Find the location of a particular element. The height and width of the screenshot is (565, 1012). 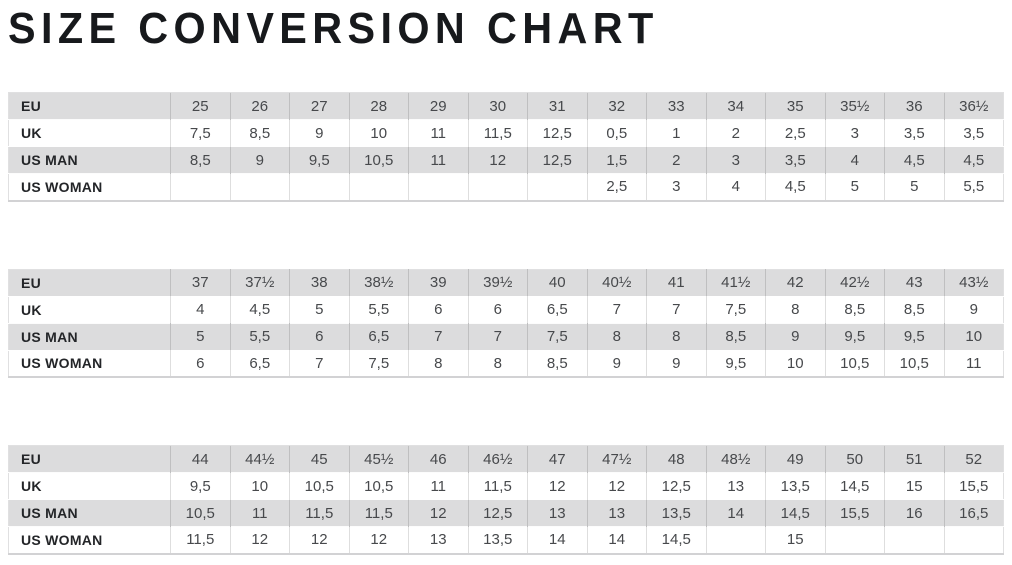

size-cell: 41 is located at coordinates (676, 282).